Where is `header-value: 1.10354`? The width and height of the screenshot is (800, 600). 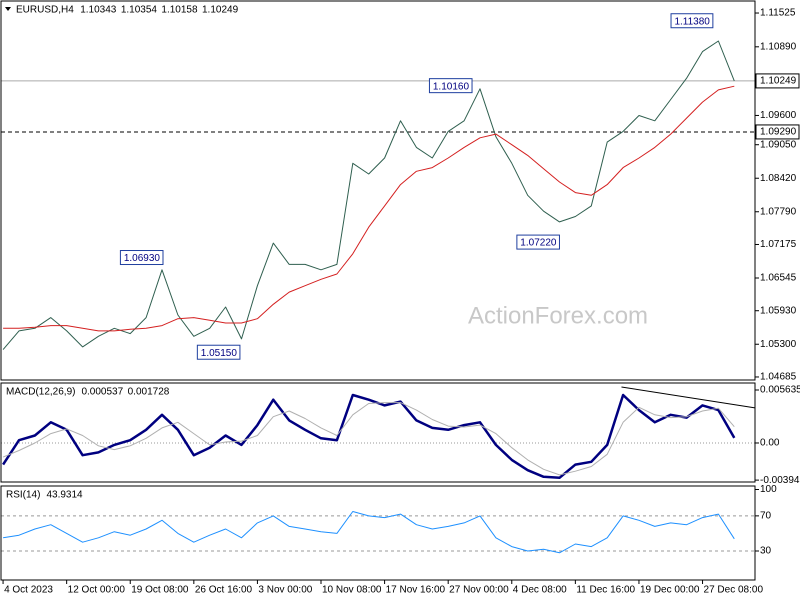
header-value: 1.10354 is located at coordinates (139, 10).